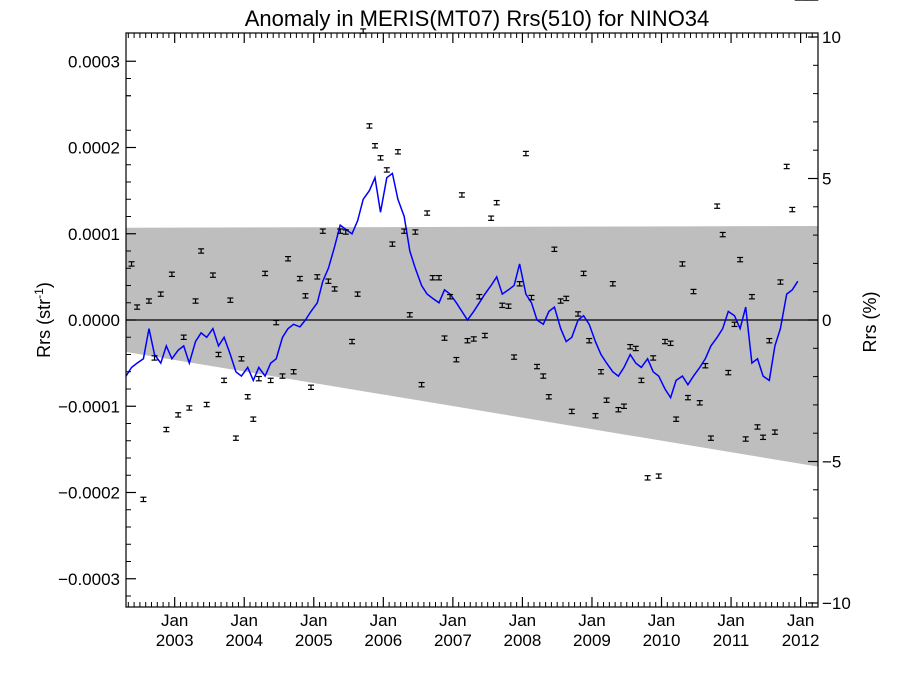 The height and width of the screenshot is (680, 900). What do you see at coordinates (836, 603) in the screenshot?
I see `y-right-tick-label: −10` at bounding box center [836, 603].